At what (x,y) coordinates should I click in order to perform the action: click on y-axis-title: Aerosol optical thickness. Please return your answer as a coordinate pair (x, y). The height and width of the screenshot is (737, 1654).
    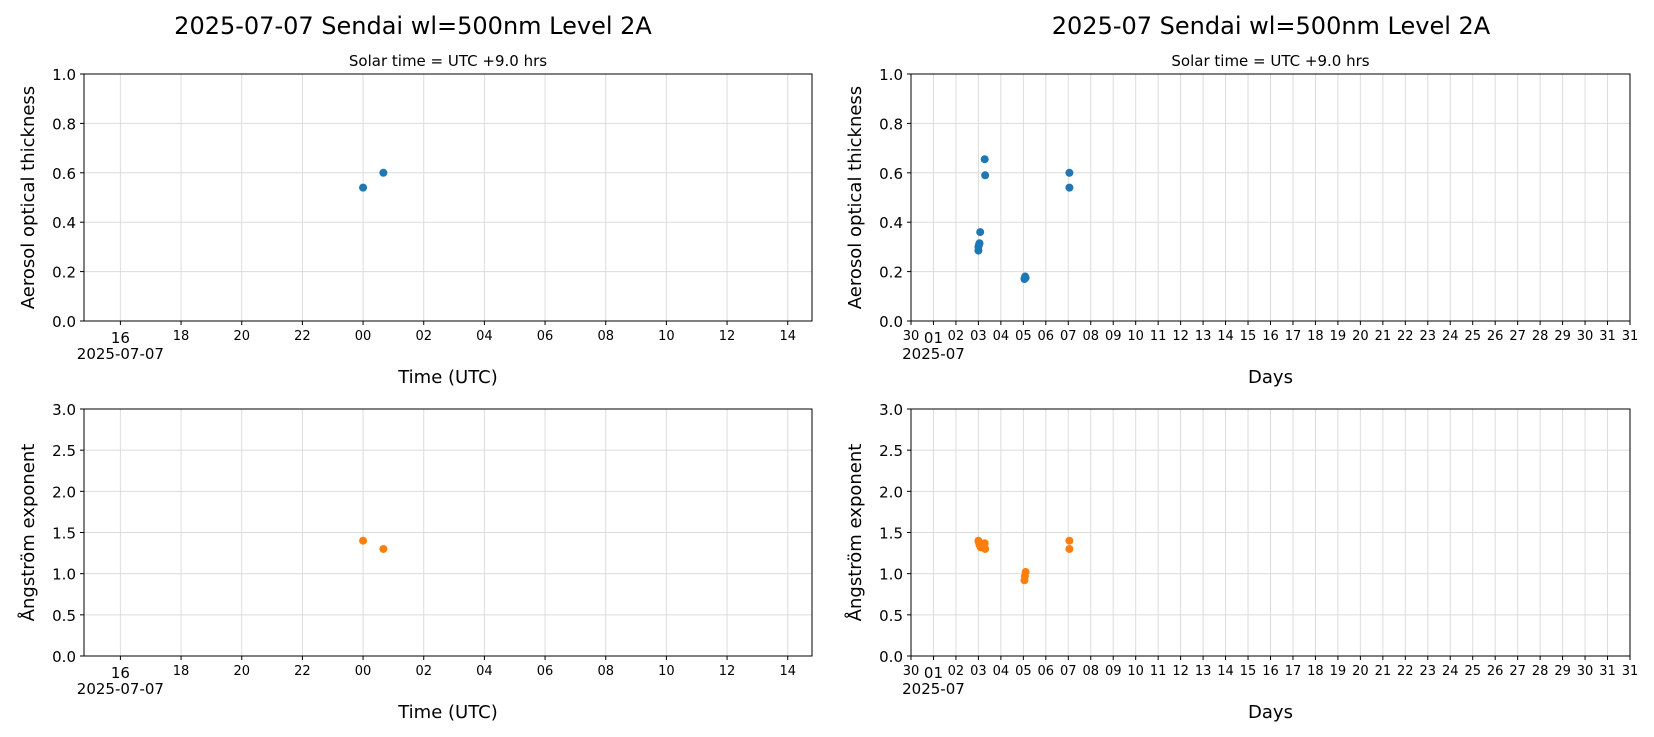
    Looking at the image, I should click on (28, 197).